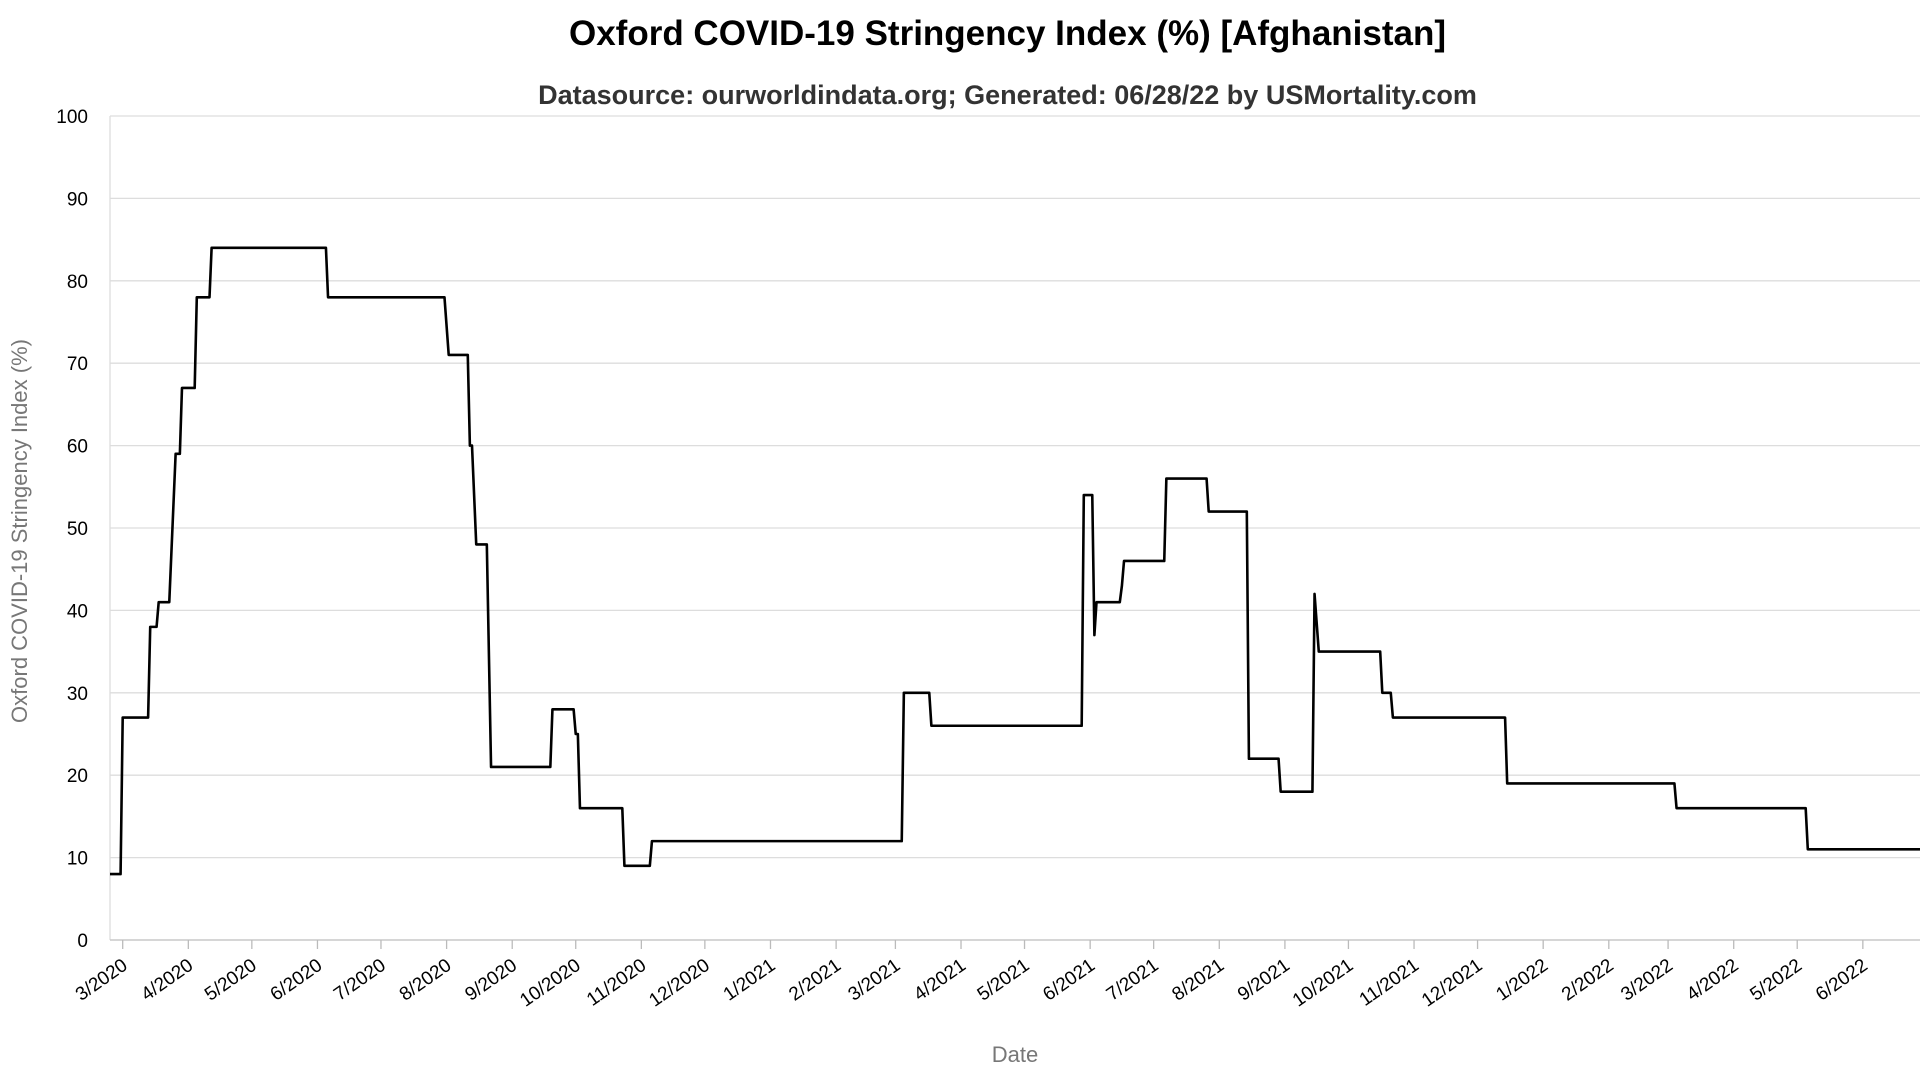 The width and height of the screenshot is (1920, 1080). I want to click on y-axis-title: Oxford COVID-19 Stringency Index (%), so click(19, 531).